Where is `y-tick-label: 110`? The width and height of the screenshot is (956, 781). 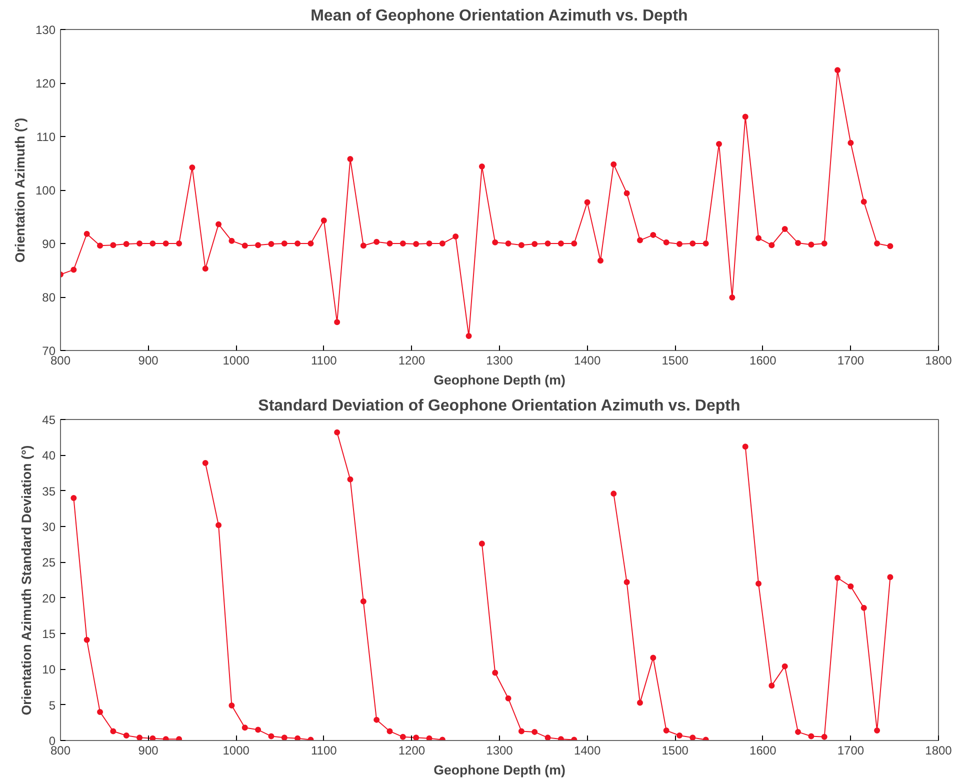
y-tick-label: 110 is located at coordinates (46, 137).